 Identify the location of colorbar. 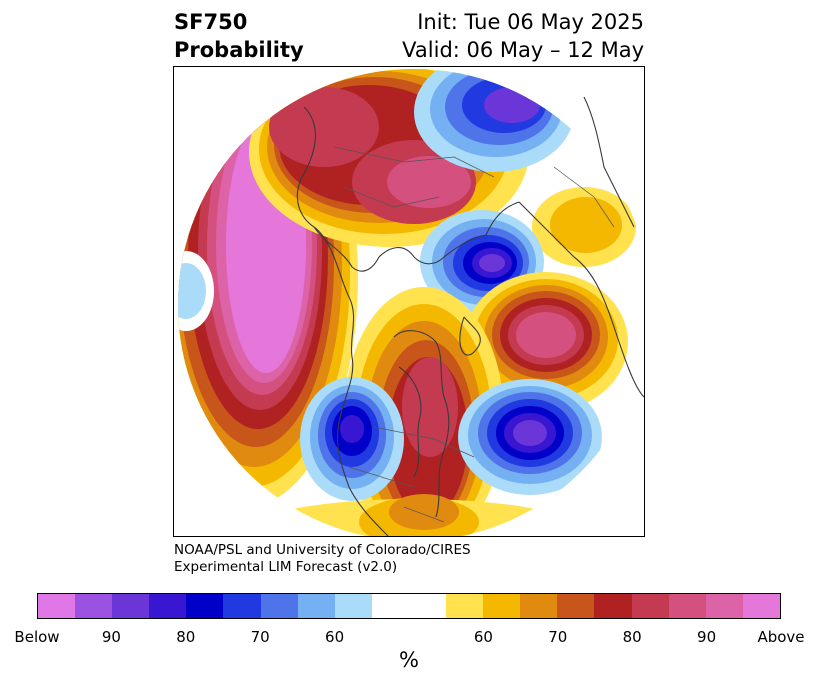
(409, 606).